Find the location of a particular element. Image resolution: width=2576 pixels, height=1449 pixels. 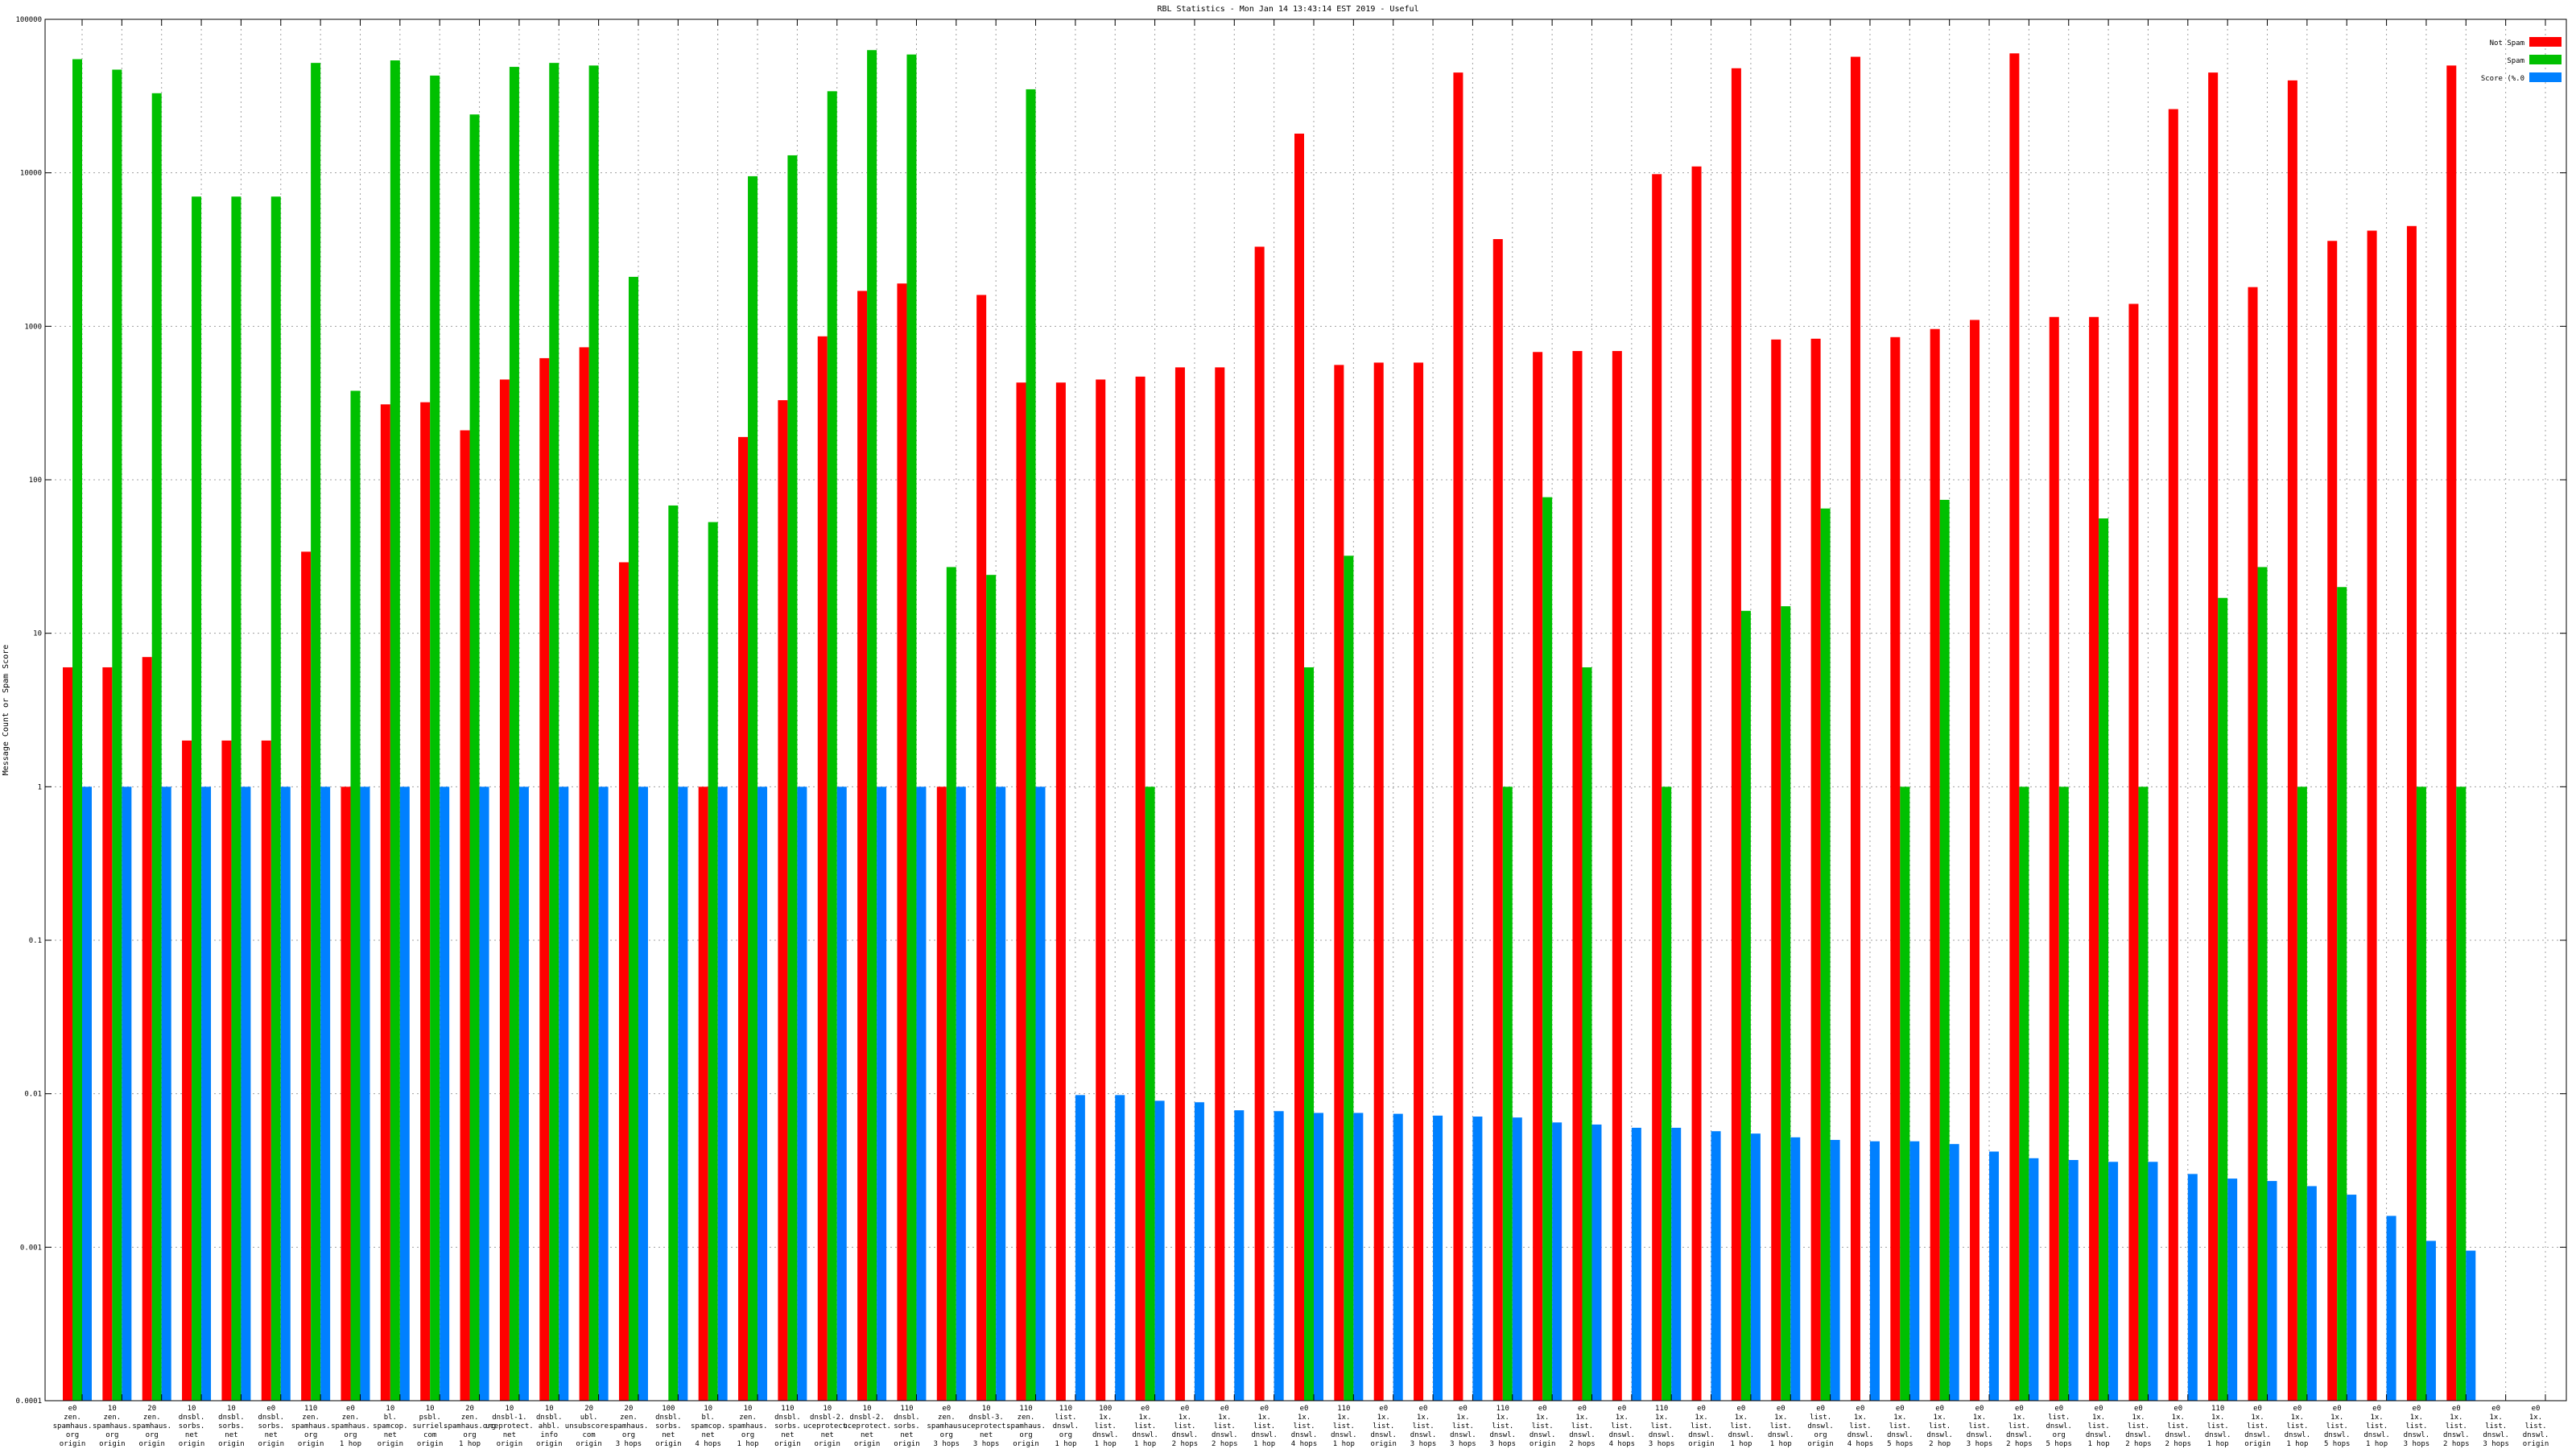

x-tick-label: 110 zen. spamhaus. org origin is located at coordinates (311, 1426).